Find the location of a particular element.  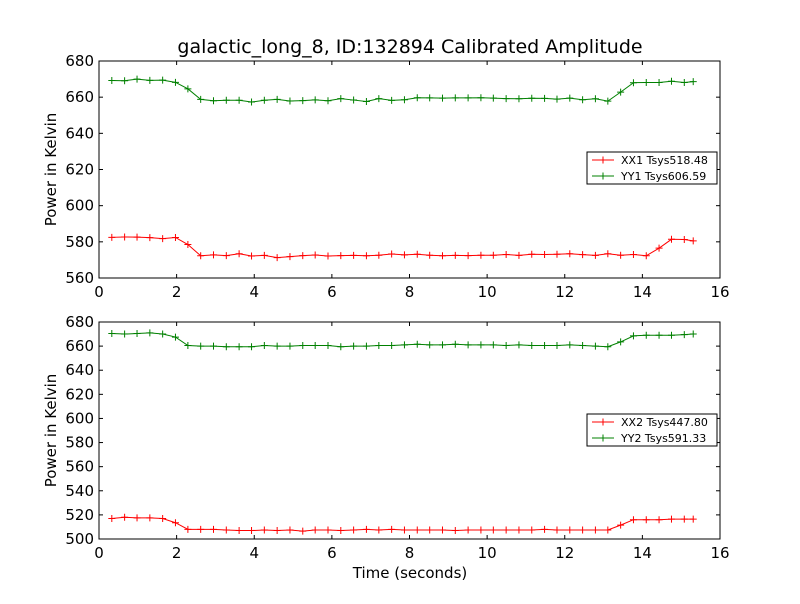

y-tick-label: 640 is located at coordinates (79, 370).